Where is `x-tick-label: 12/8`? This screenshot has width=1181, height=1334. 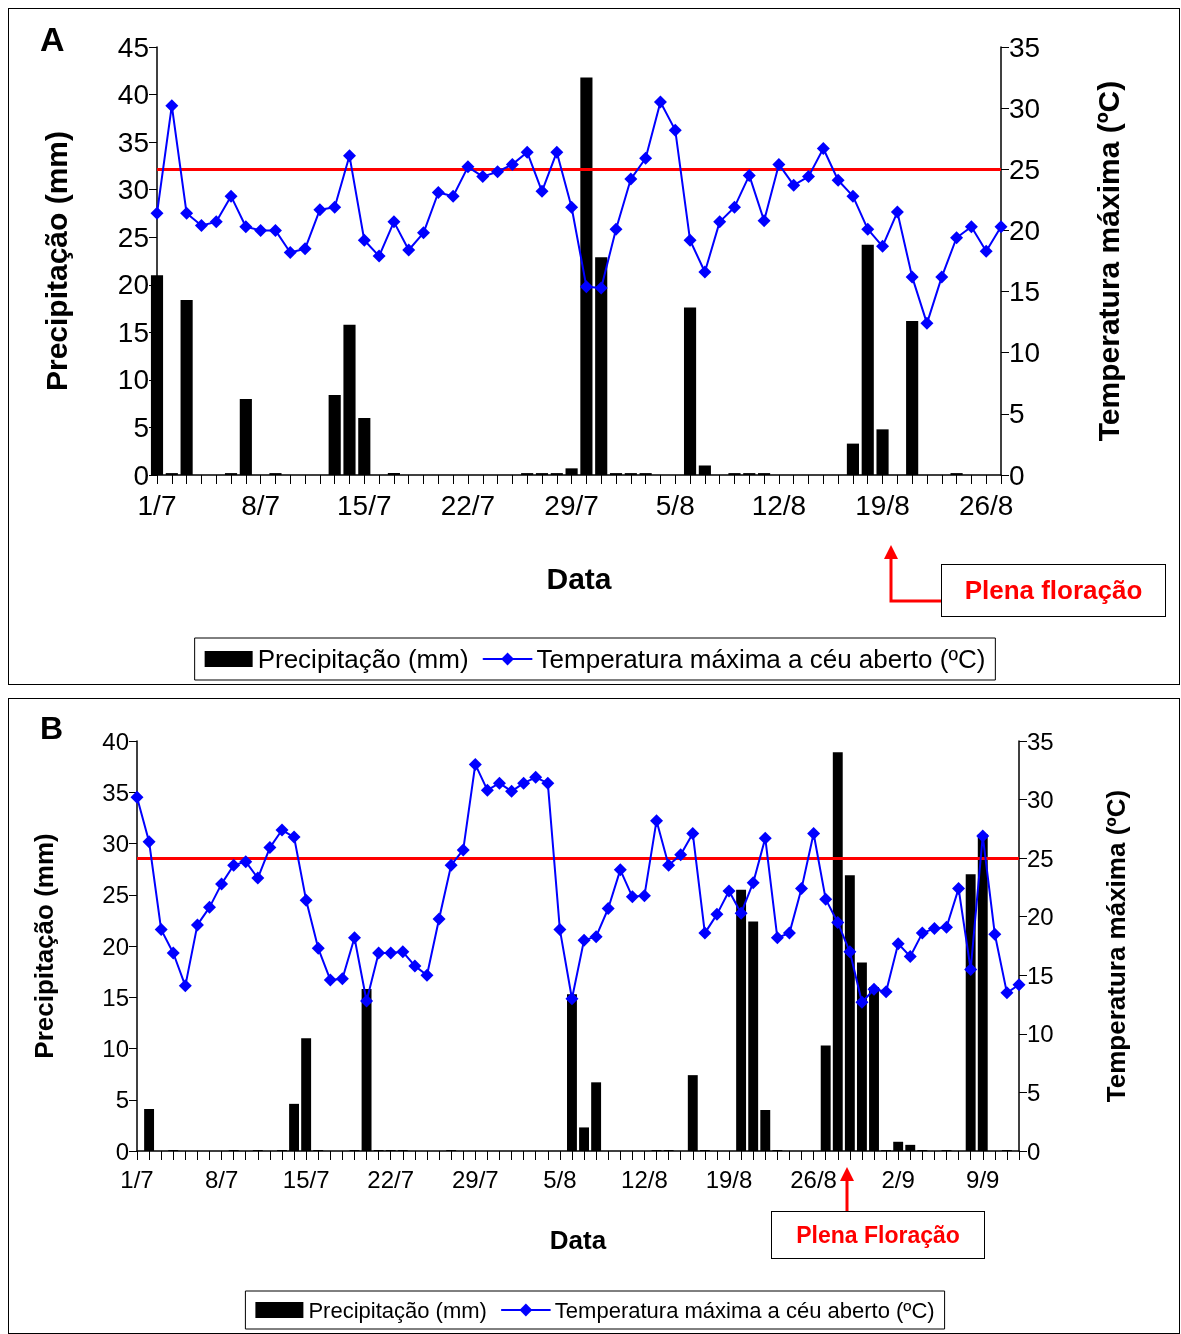
x-tick-label: 12/8 is located at coordinates (644, 1179).